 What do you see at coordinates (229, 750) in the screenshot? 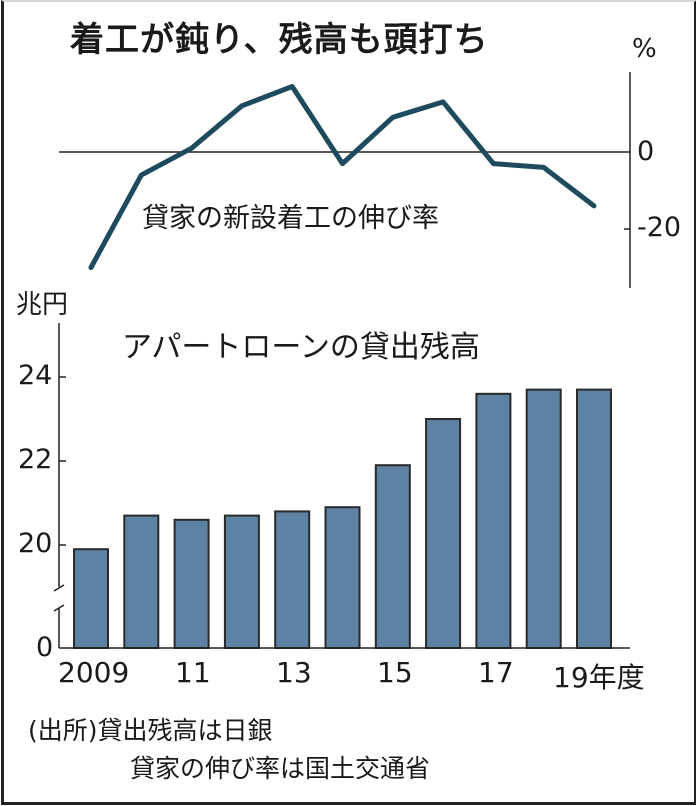
I see `source-note: (出所)貸出残高は日銀 貸家の伸び率は国土交通省` at bounding box center [229, 750].